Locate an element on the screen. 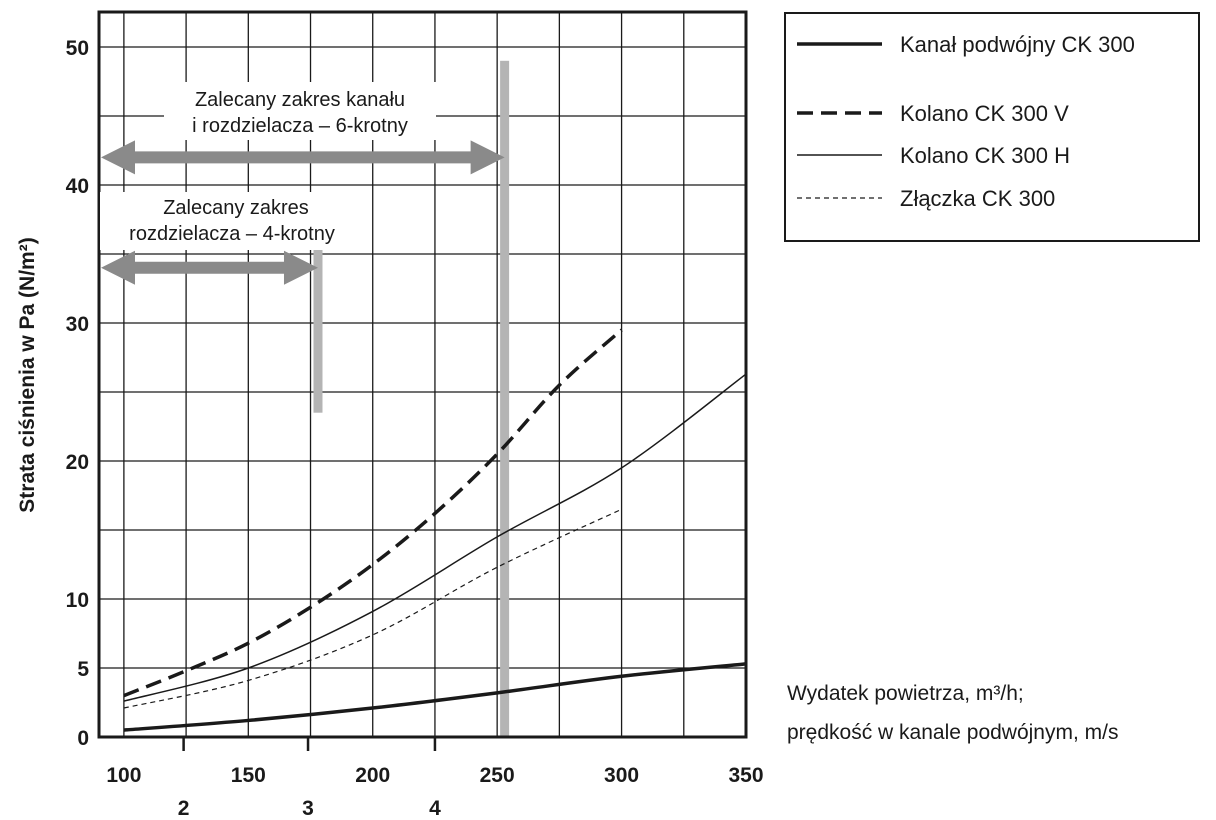  x-secondary-tick-label-4: 4 is located at coordinates (435, 808).